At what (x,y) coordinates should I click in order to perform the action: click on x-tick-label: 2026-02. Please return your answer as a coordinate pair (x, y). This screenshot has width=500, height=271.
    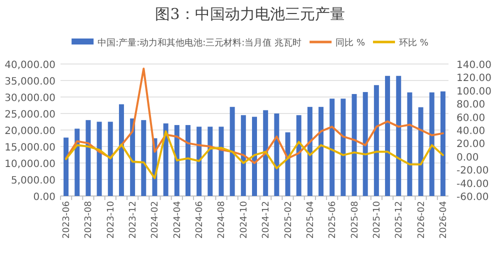
    Looking at the image, I should click on (421, 220).